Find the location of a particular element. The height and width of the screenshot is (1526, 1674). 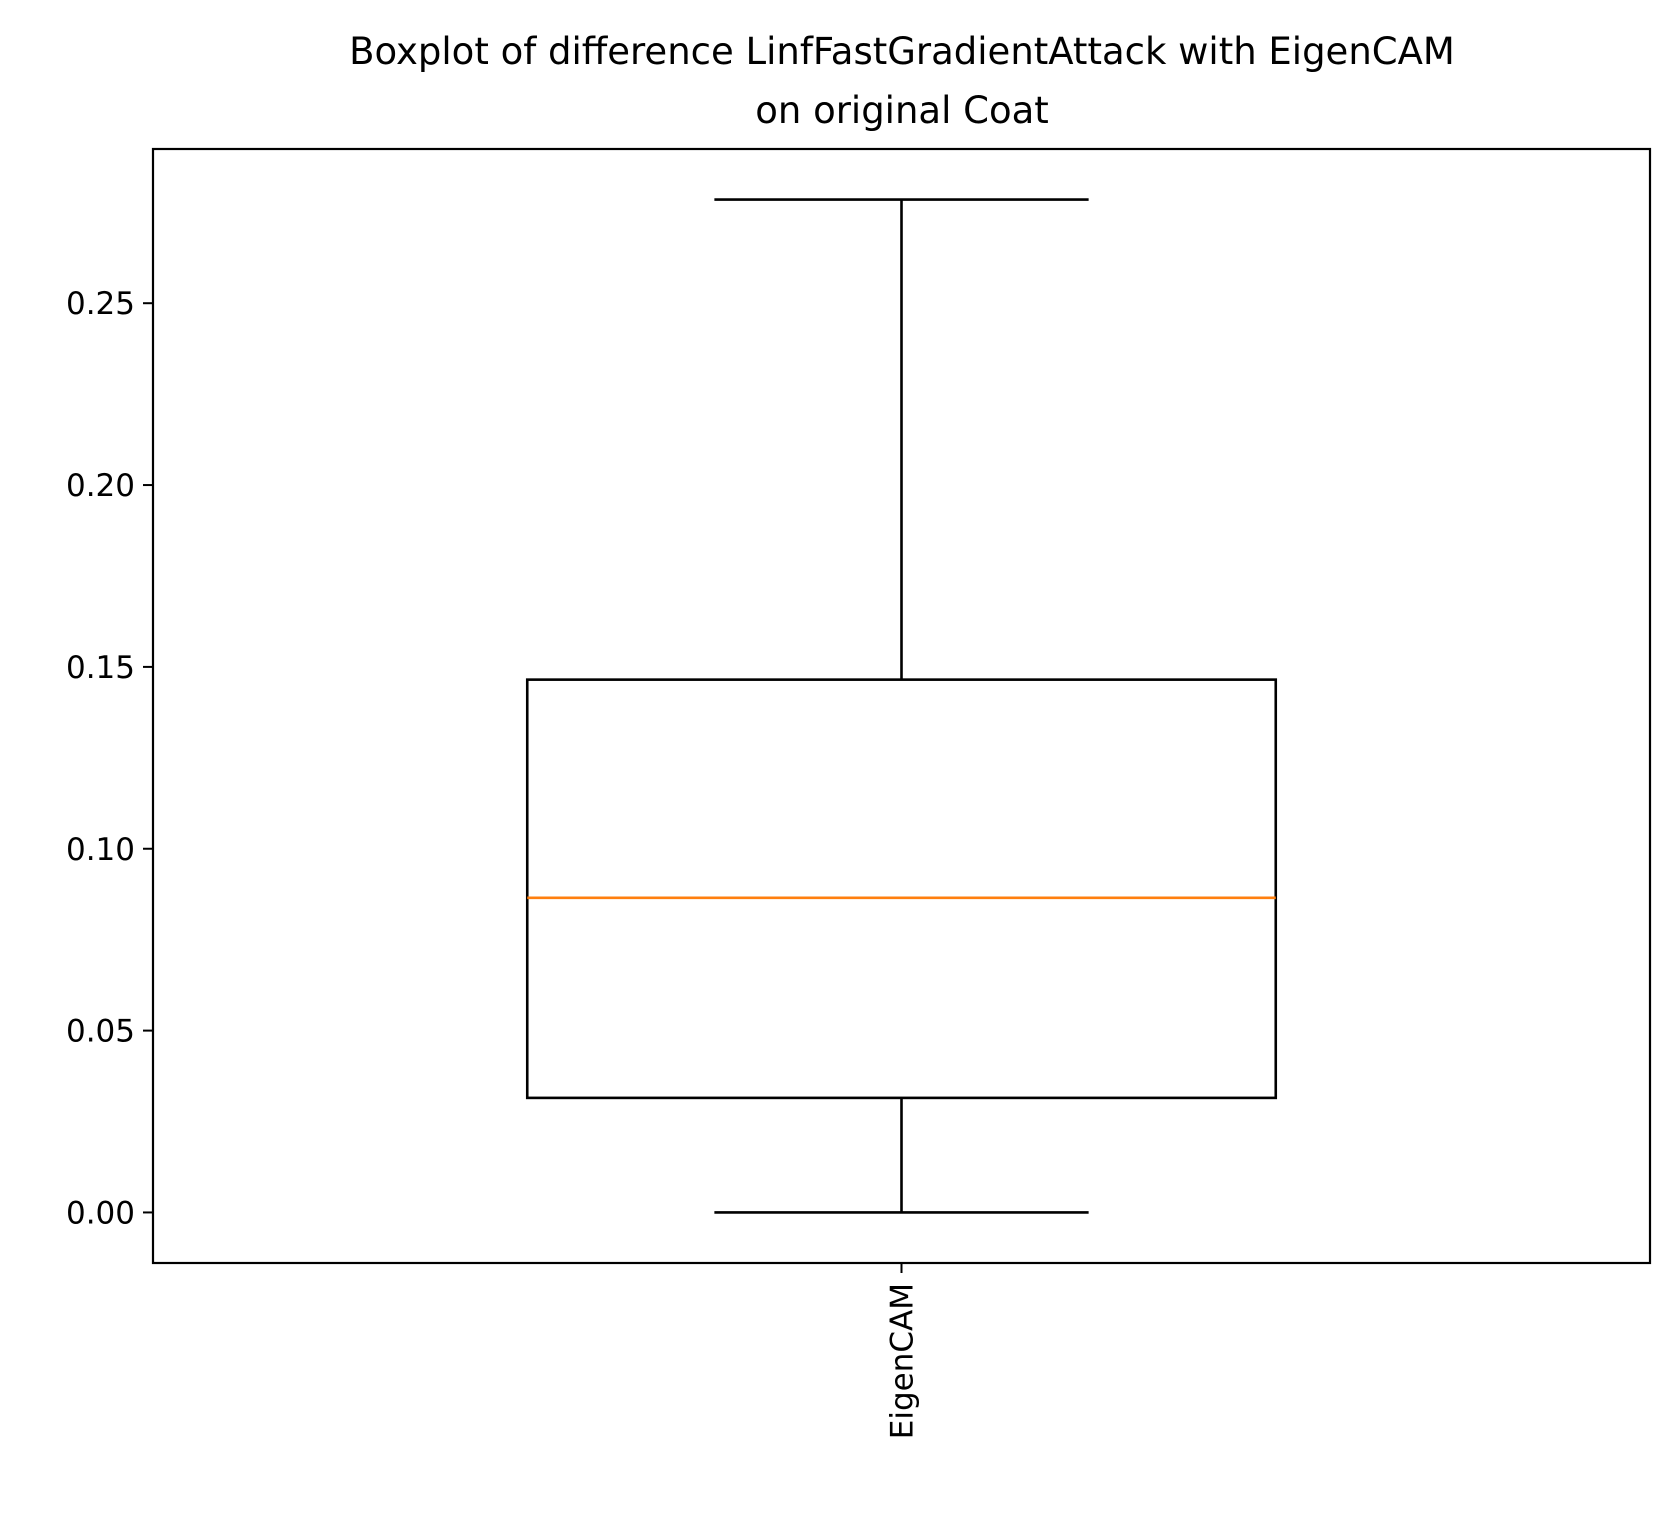

x-axis: EigenCAM is located at coordinates (903, 1351).